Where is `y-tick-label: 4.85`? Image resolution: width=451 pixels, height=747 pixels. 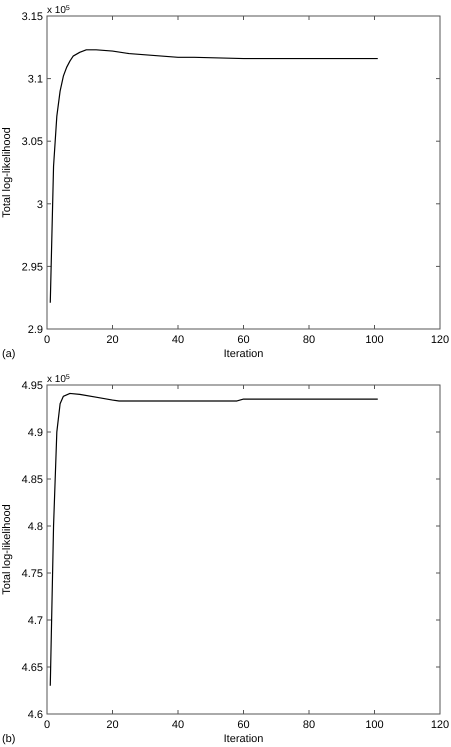 y-tick-label: 4.85 is located at coordinates (32, 480).